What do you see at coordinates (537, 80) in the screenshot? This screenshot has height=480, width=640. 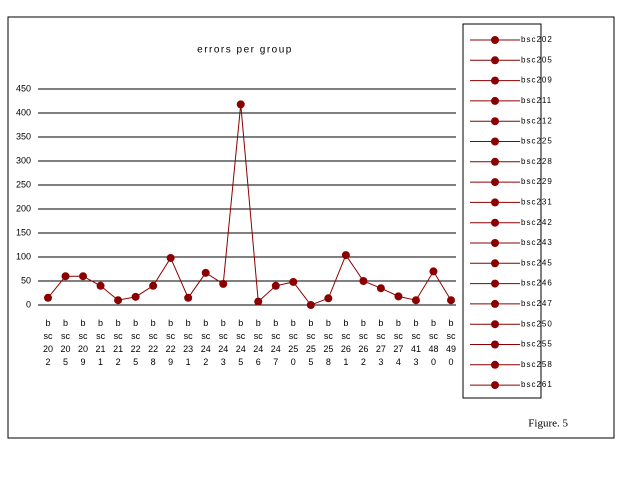 I see `legend-label: bsc209` at bounding box center [537, 80].